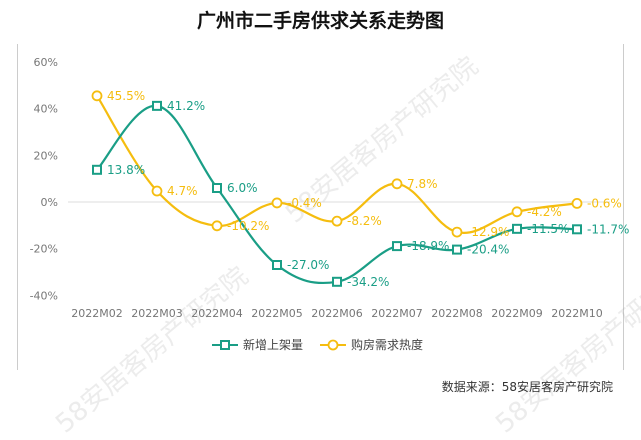 The image size is (641, 440). Describe the element at coordinates (456, 313) in the screenshot. I see `x-tick-label: 2022M08` at that location.